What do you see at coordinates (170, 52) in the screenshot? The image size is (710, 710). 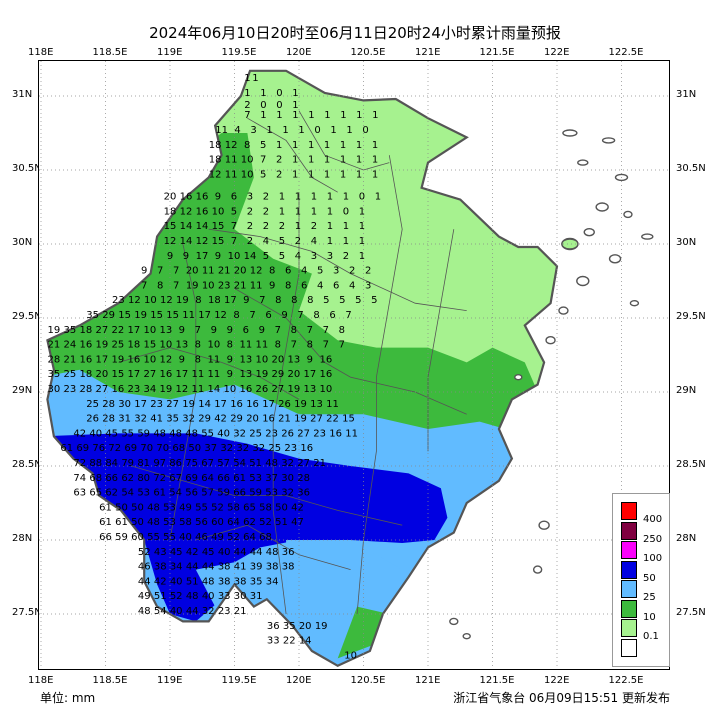 I see `lon-tick-top: 119E` at bounding box center [170, 52].